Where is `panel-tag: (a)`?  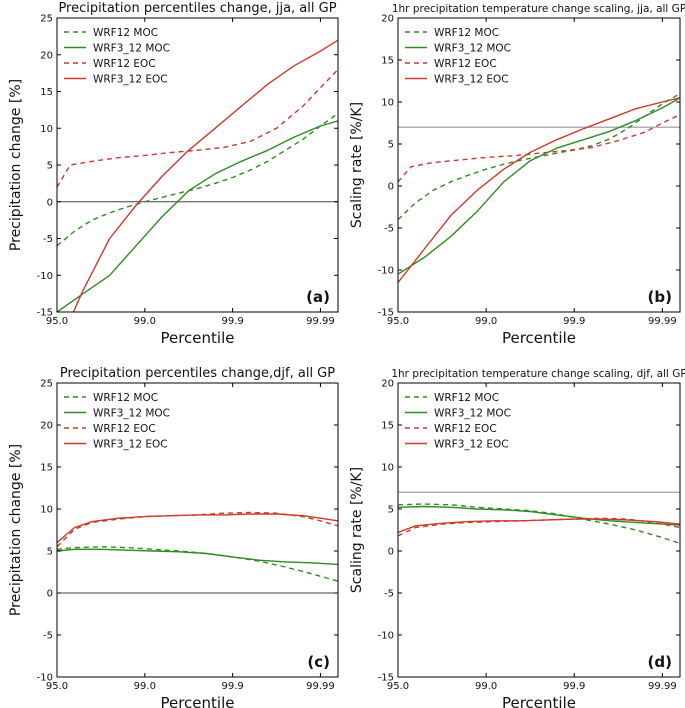
panel-tag: (a) is located at coordinates (318, 297).